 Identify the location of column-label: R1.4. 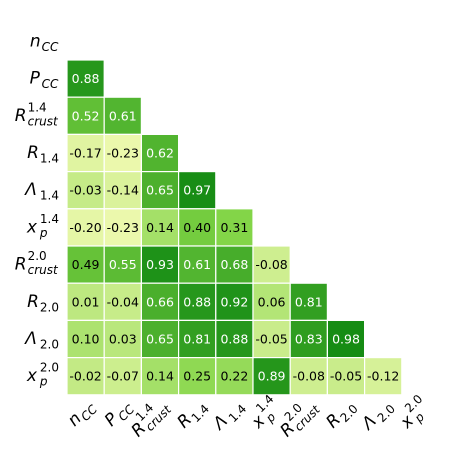
(193, 417).